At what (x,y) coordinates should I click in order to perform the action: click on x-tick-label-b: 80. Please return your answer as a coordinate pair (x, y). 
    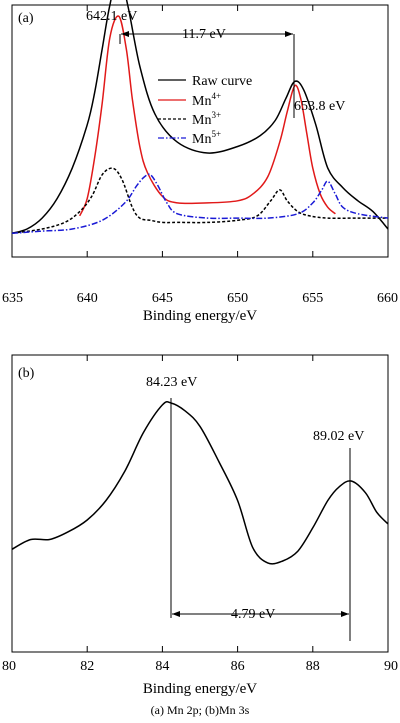
    Looking at the image, I should click on (9, 666).